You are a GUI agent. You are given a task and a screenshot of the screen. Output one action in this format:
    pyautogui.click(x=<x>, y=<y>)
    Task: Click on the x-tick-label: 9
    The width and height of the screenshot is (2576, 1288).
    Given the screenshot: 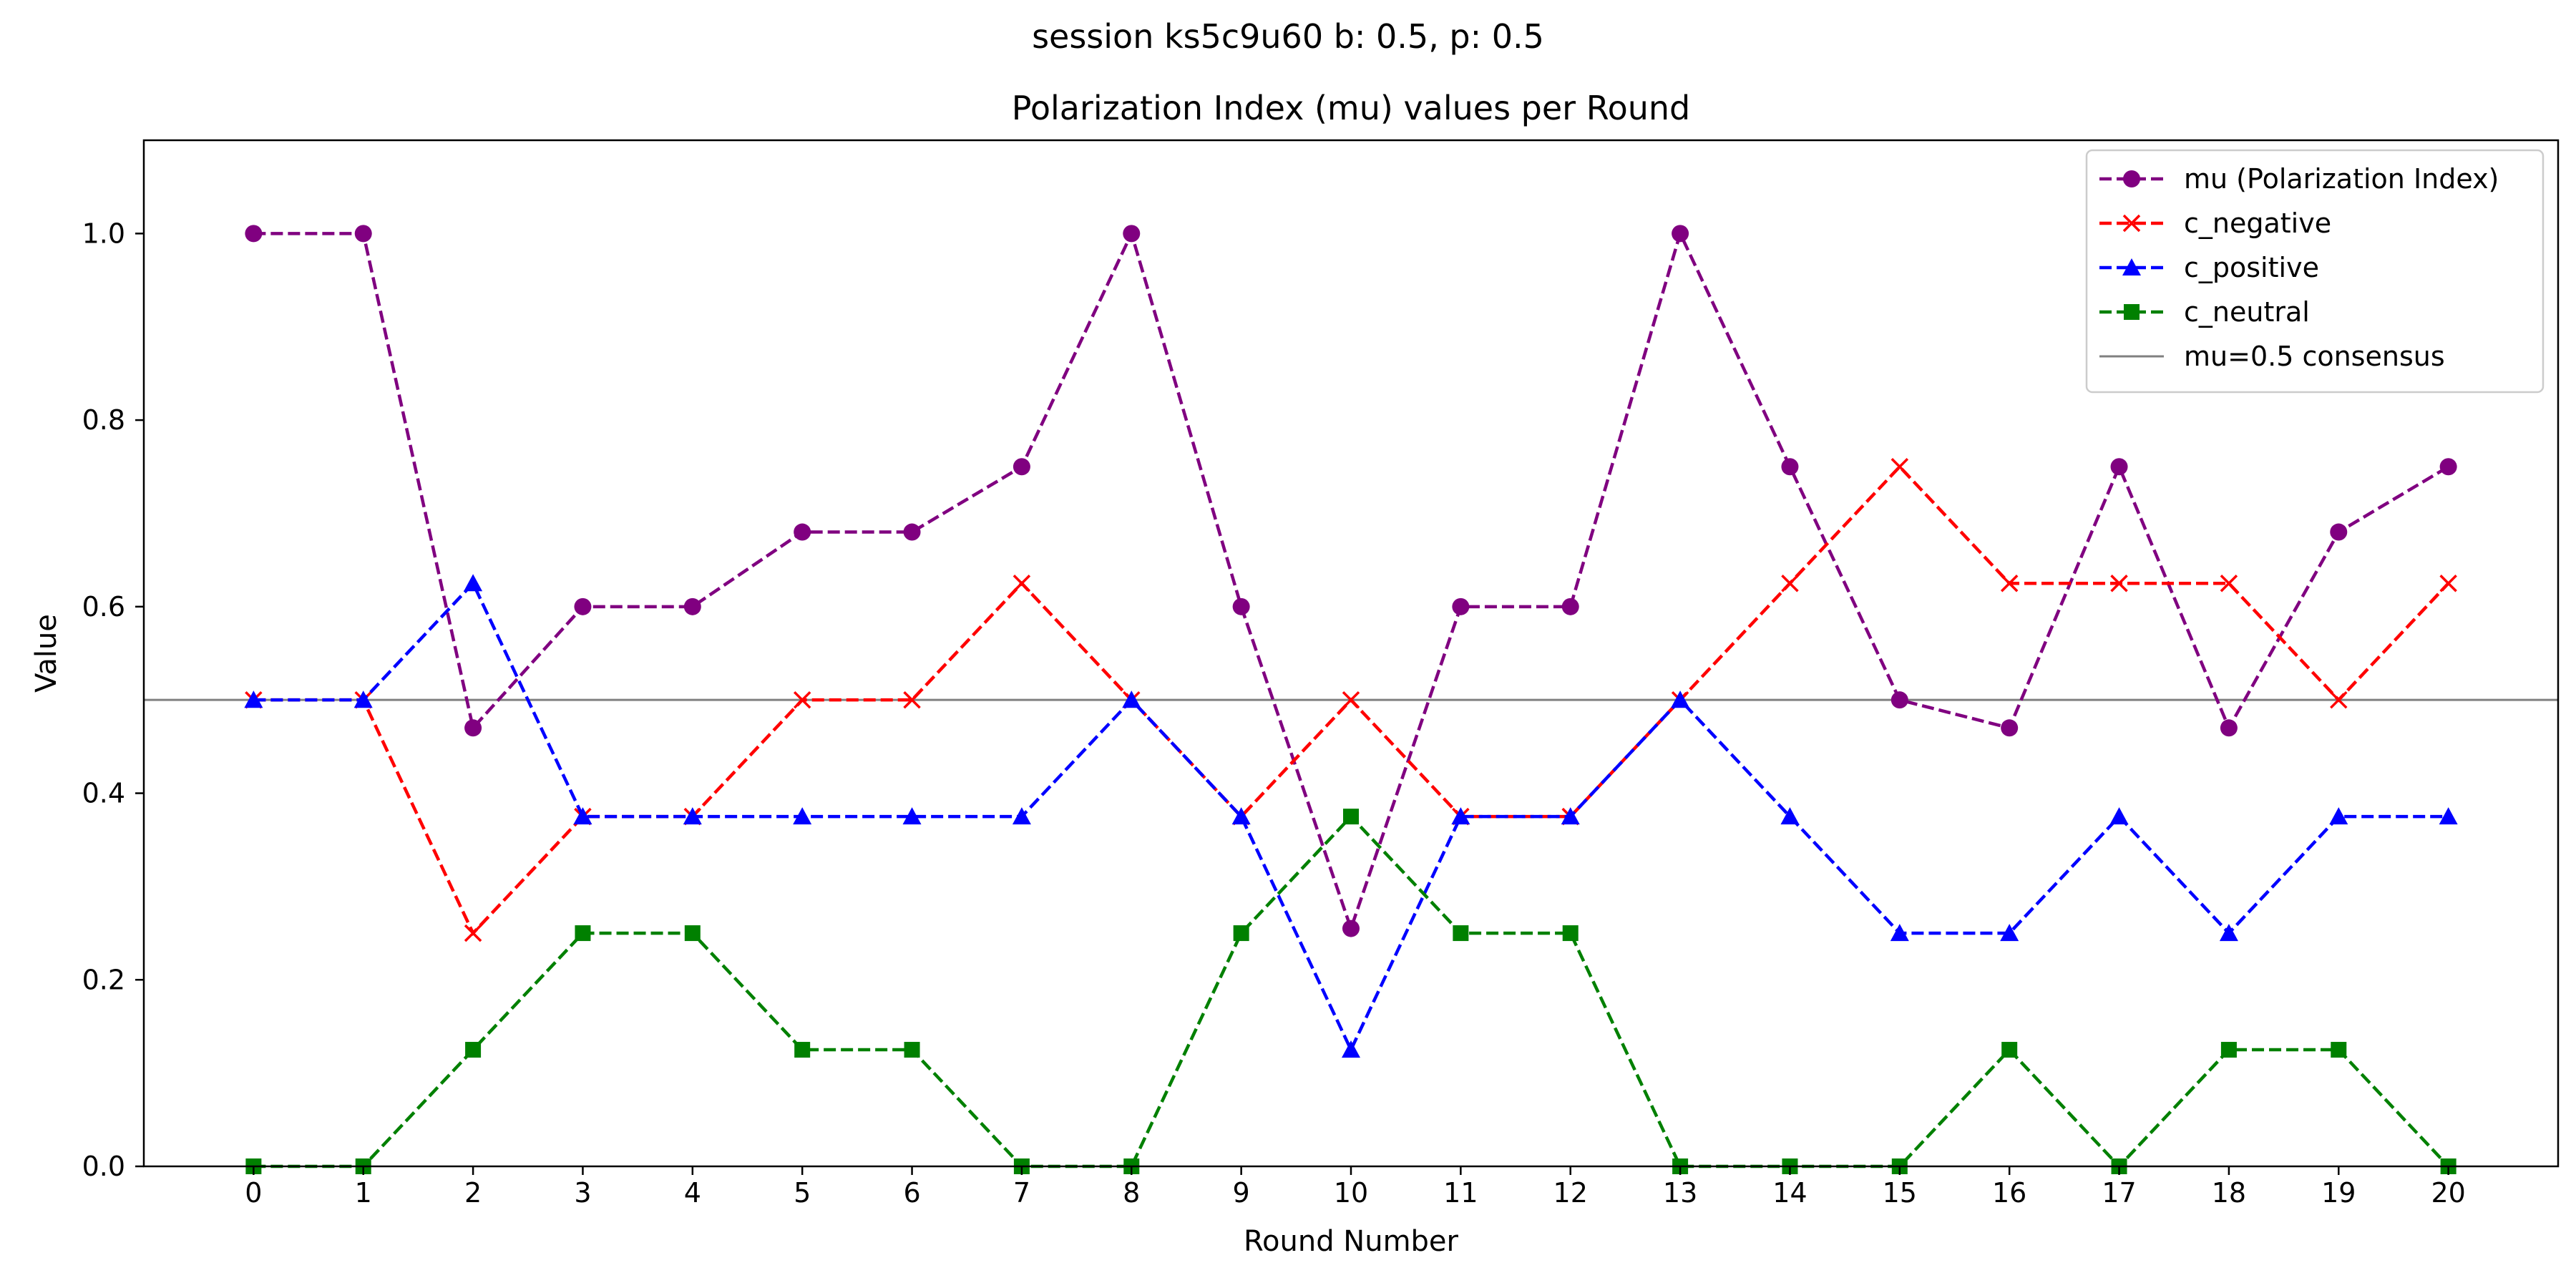 What is the action you would take?
    pyautogui.click(x=1241, y=1193)
    